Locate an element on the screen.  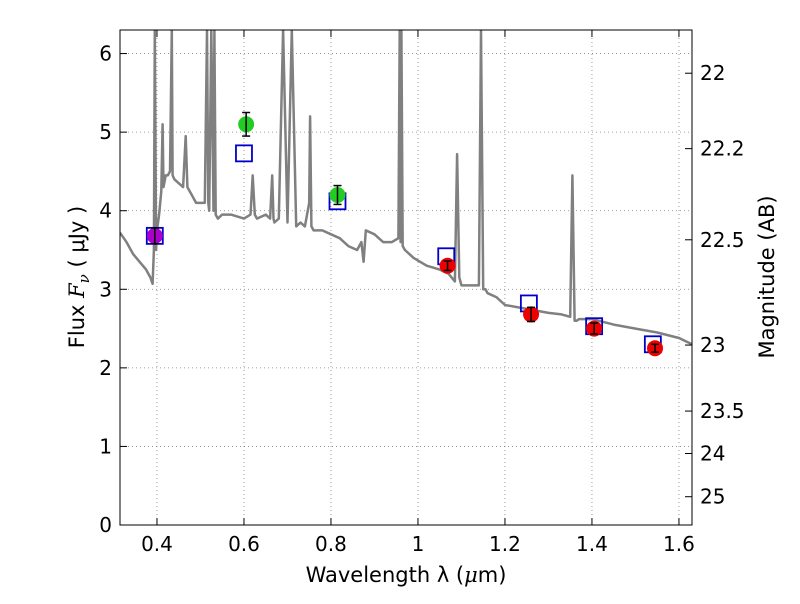
x-axis-title-suffix: m) is located at coordinates (492, 575).